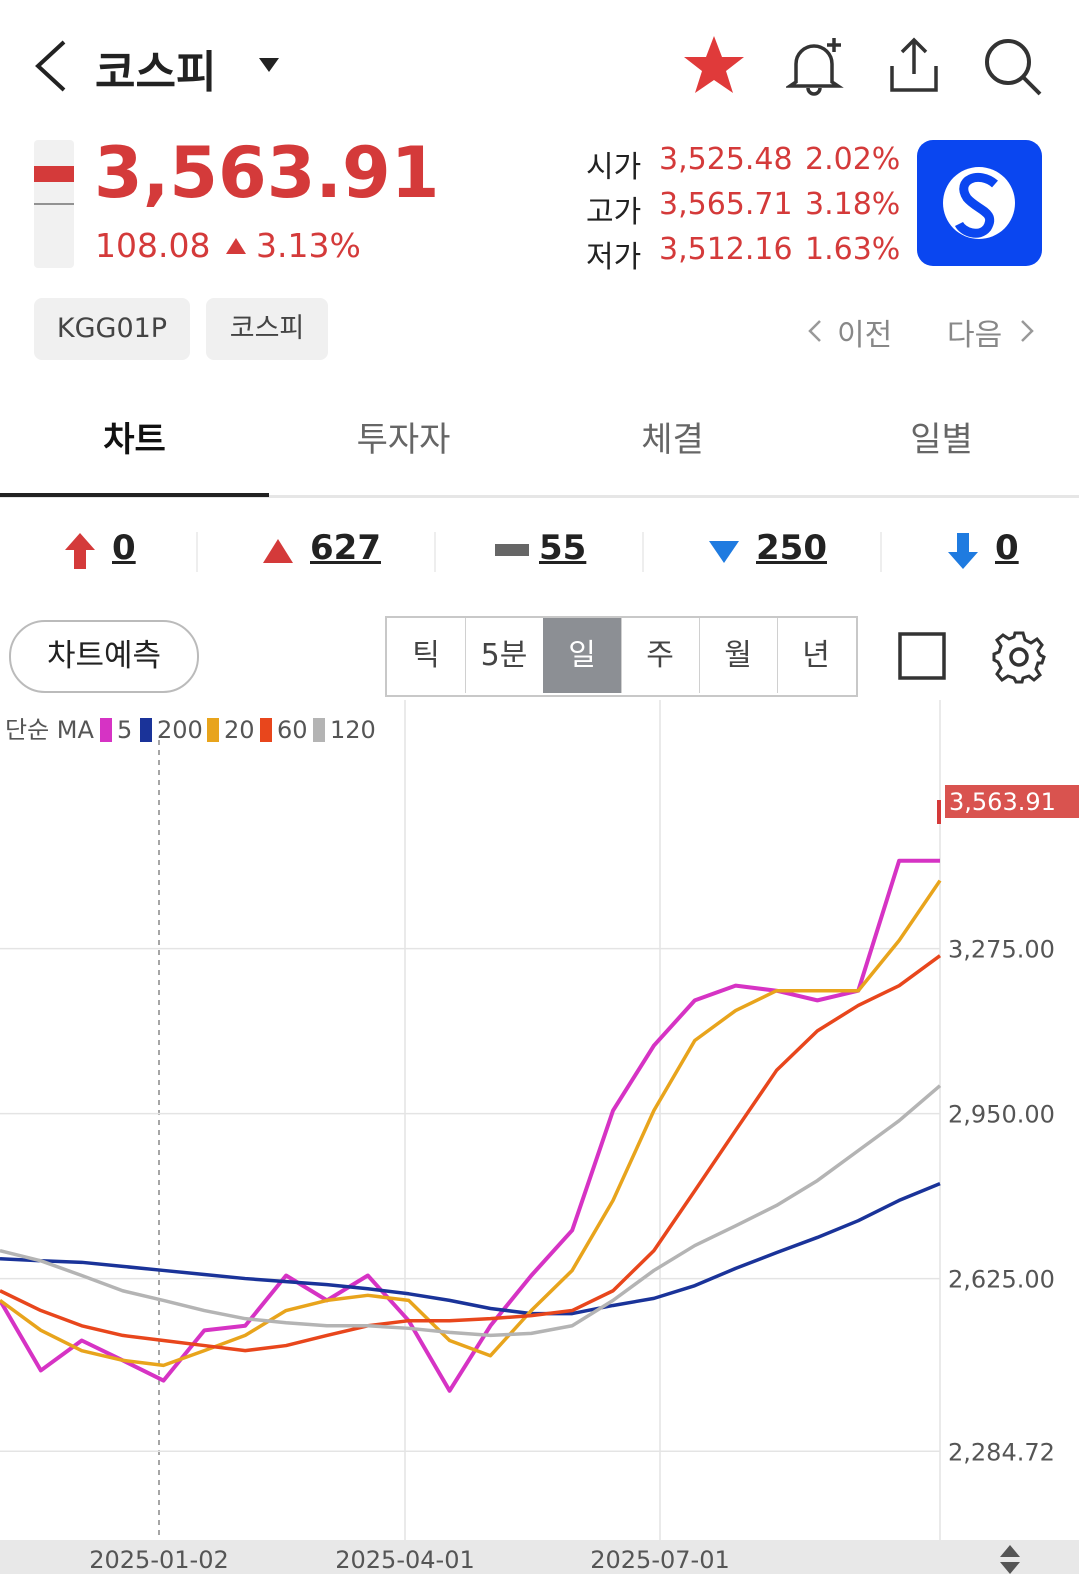 The height and width of the screenshot is (1574, 1079). What do you see at coordinates (112, 329) in the screenshot?
I see `code-tag: KGG01P` at bounding box center [112, 329].